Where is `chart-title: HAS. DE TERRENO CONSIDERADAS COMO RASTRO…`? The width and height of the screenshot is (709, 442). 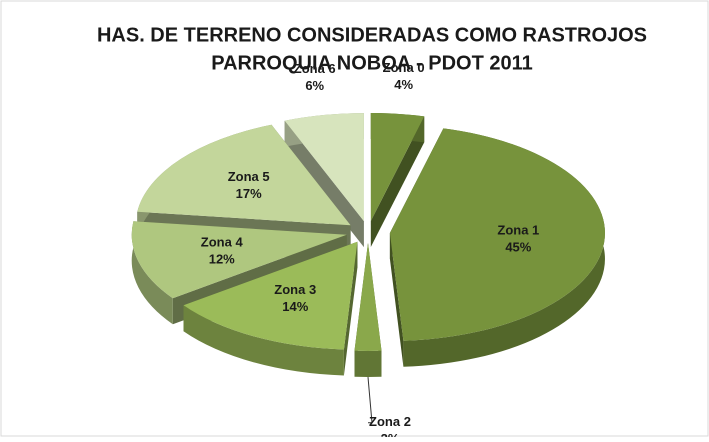 chart-title: HAS. DE TERRENO CONSIDERADAS COMO RASTRO… is located at coordinates (372, 35).